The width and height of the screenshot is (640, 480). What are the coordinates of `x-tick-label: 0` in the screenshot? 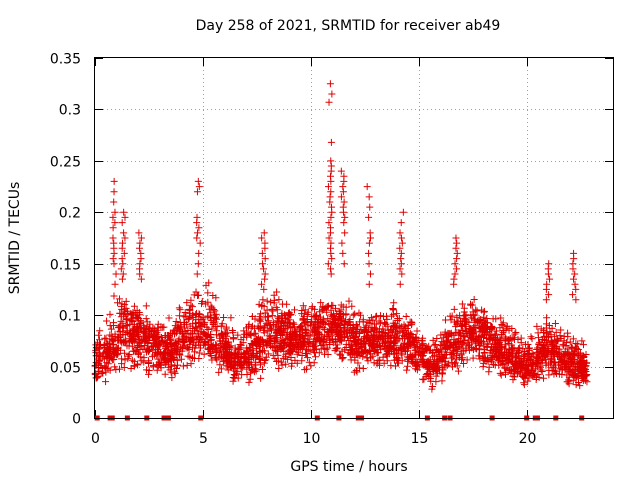 It's located at (95, 439).